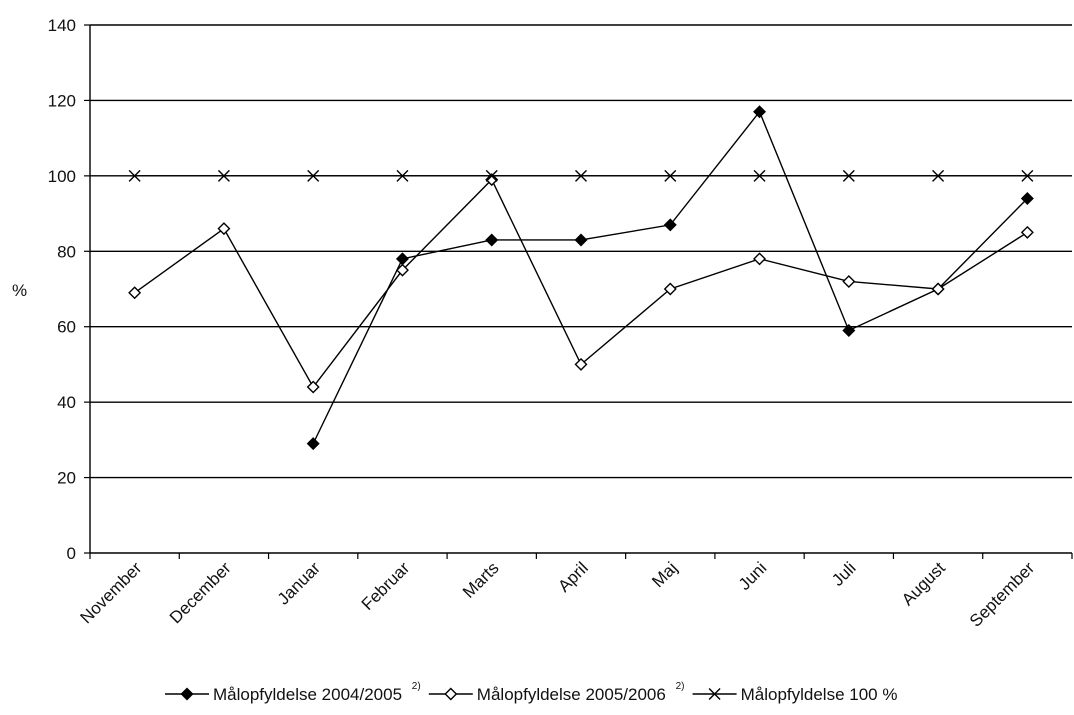 Image resolution: width=1074 pixels, height=715 pixels. I want to click on y-tick-label: 120, so click(62, 100).